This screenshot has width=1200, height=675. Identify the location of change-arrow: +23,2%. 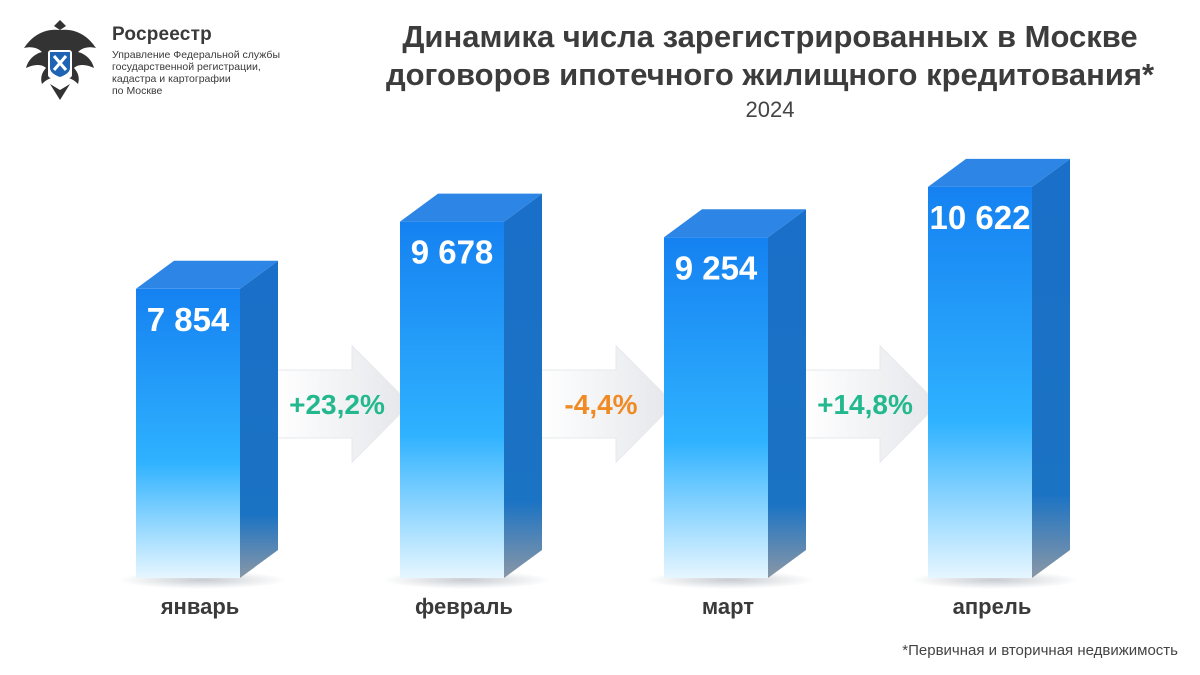
(343, 404).